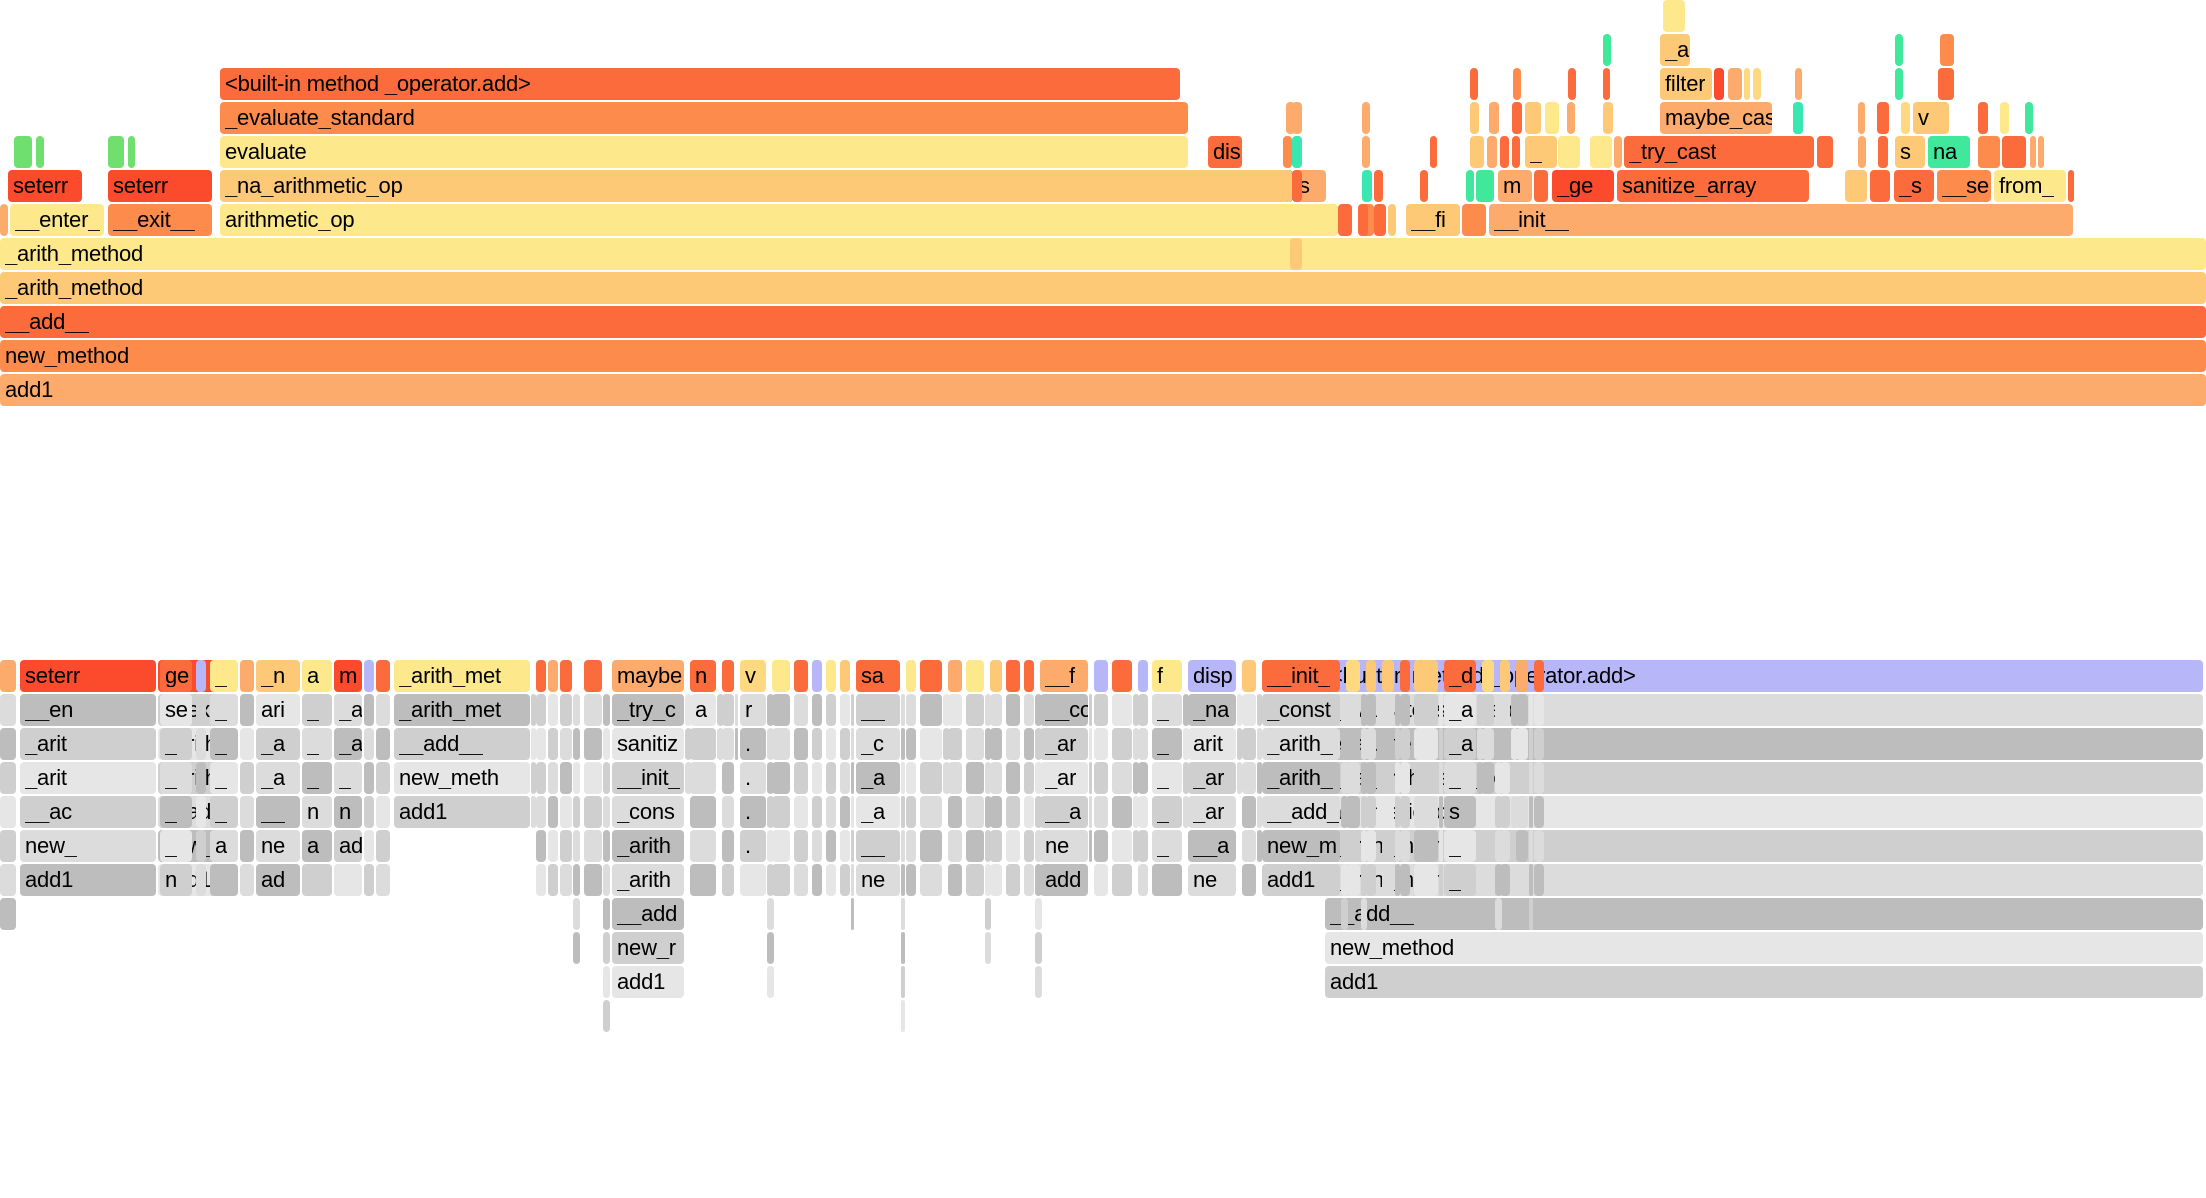 The width and height of the screenshot is (2206, 1198). Describe the element at coordinates (23, 152) in the screenshot. I see `flame-frame: g` at that location.